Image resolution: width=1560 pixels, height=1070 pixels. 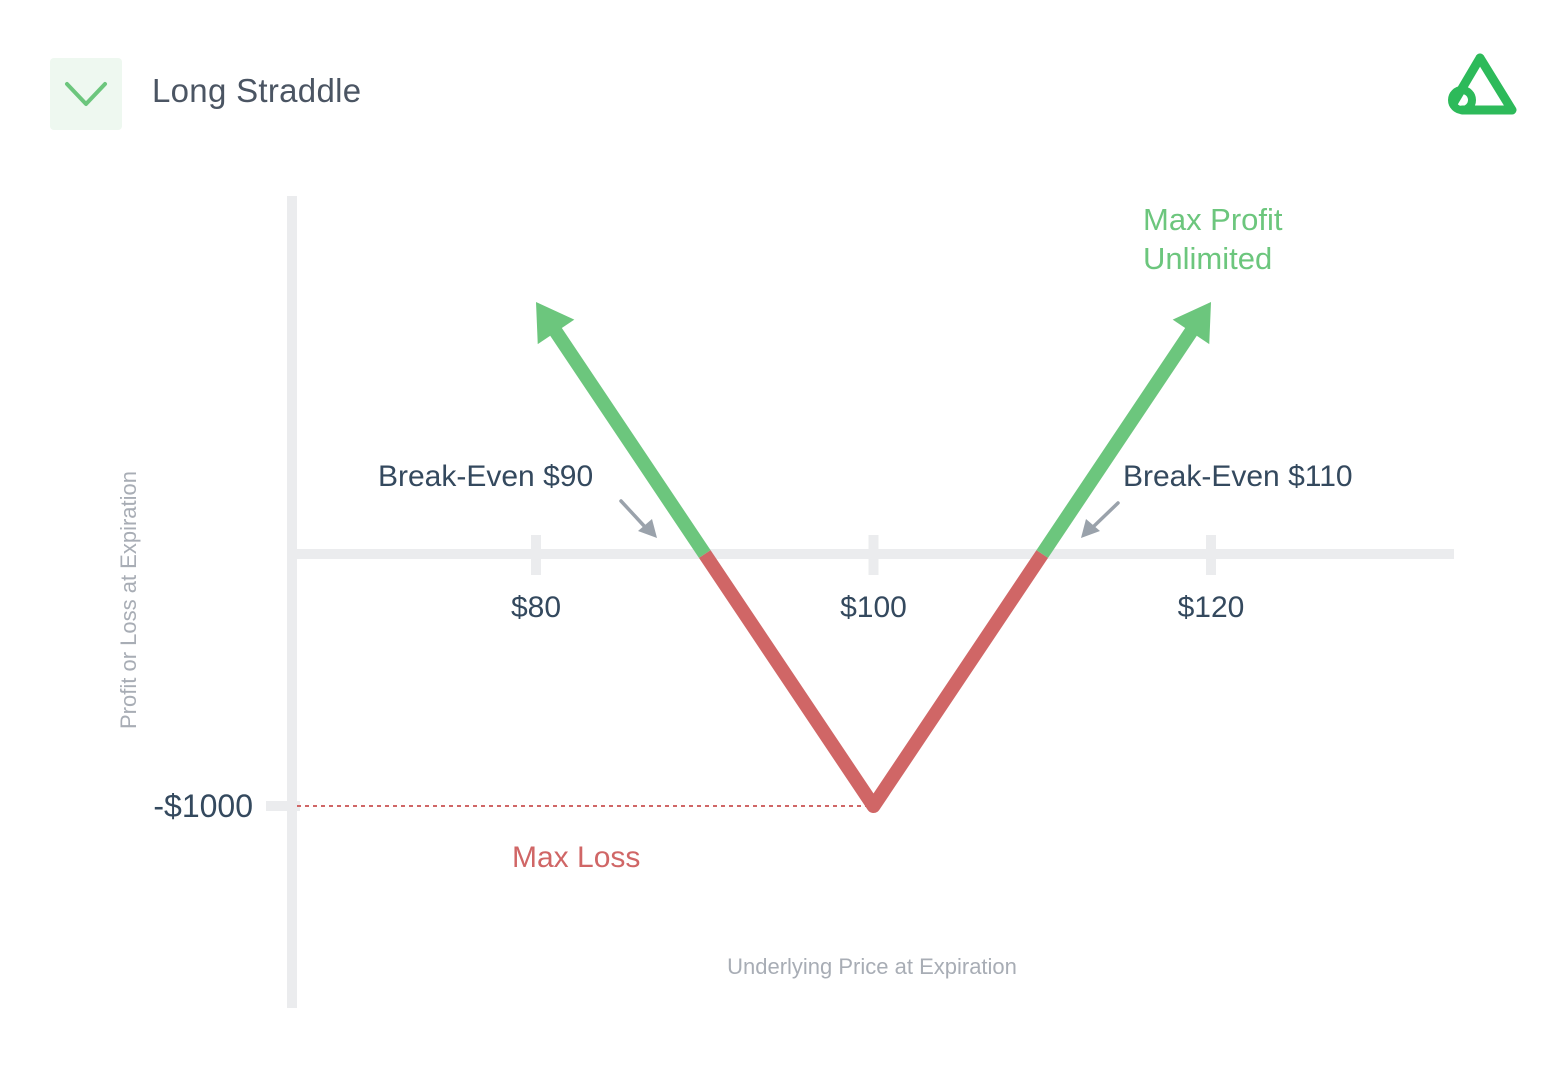 I want to click on profit-segment-right, so click(x=1119, y=439).